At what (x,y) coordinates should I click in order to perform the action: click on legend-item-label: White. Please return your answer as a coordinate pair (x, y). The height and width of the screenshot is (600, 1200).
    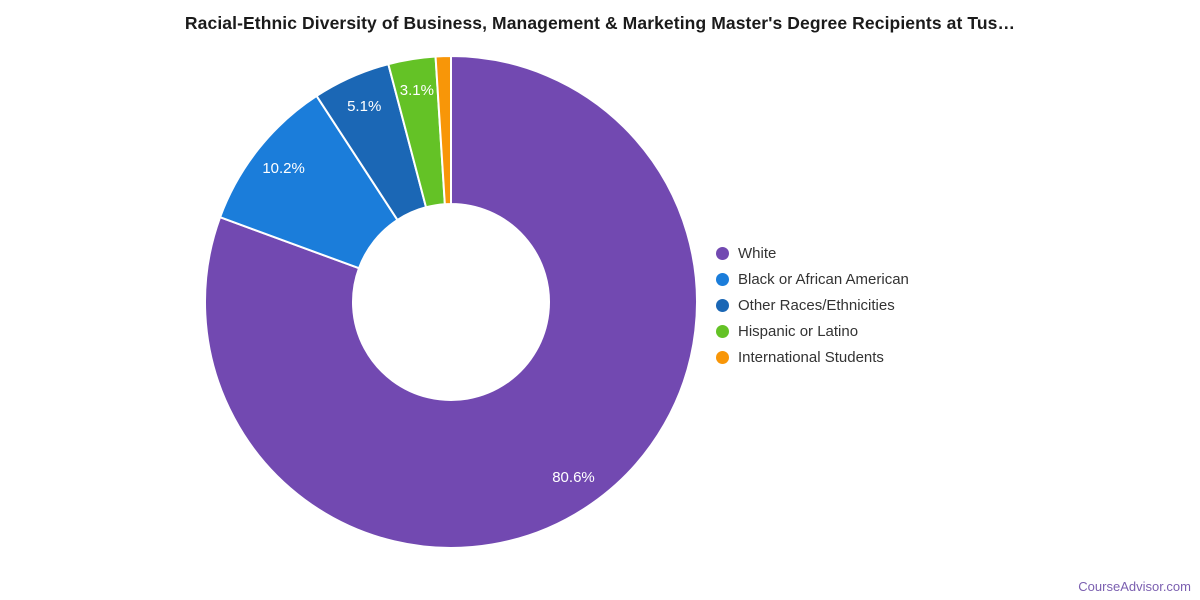
    Looking at the image, I should click on (757, 253).